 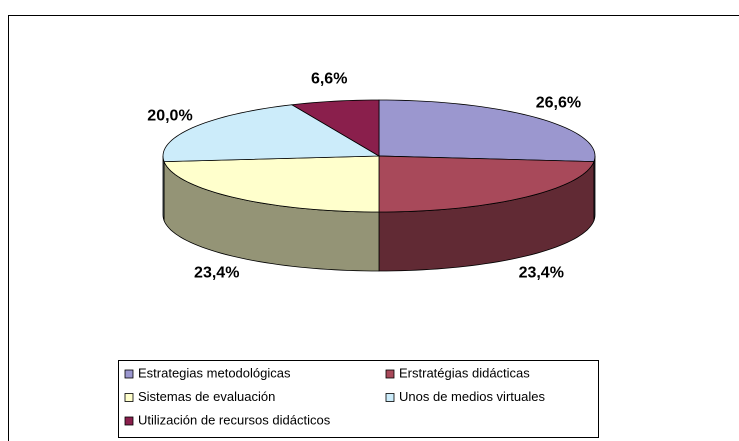 I want to click on data-label: 6,6%, so click(x=329, y=78).